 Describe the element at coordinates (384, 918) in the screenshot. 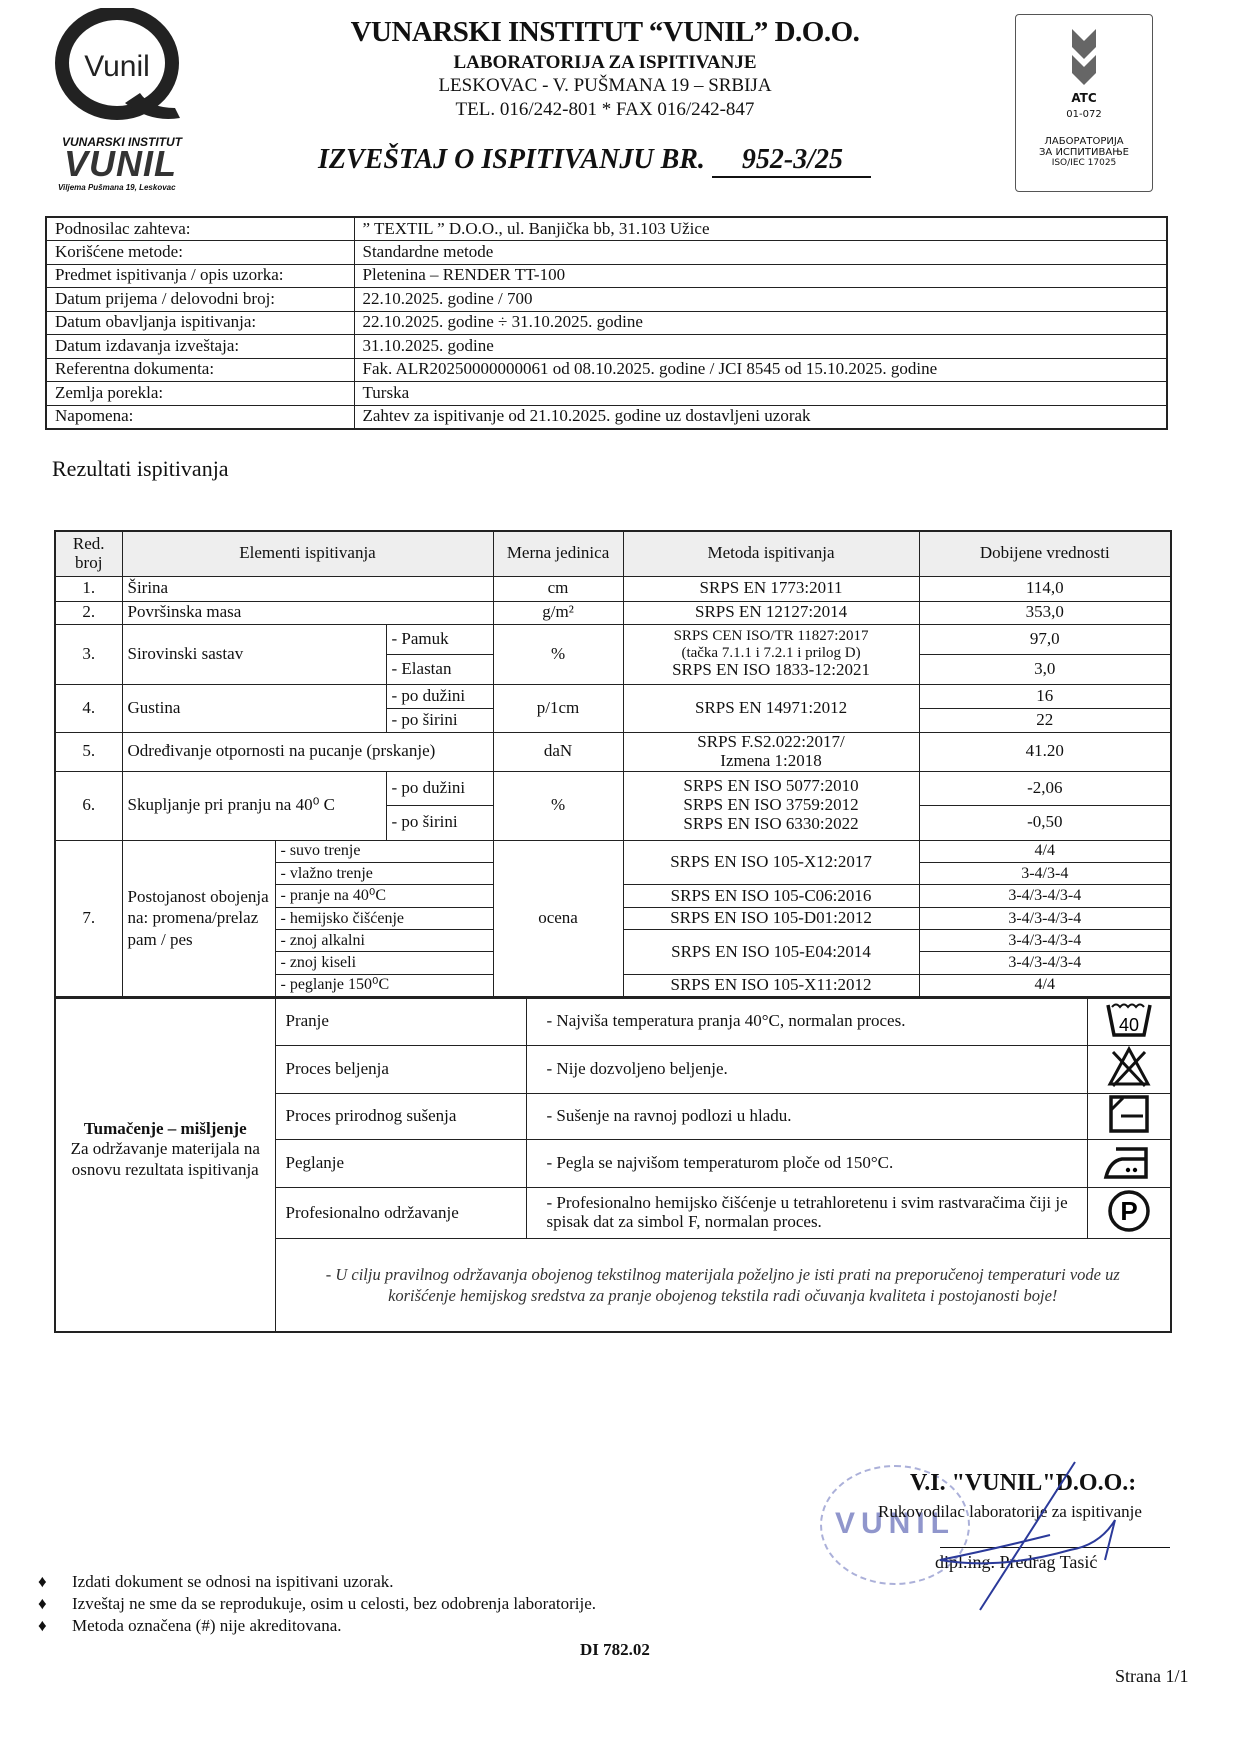

I see `row-sub: - hemijsko čišćenje` at that location.